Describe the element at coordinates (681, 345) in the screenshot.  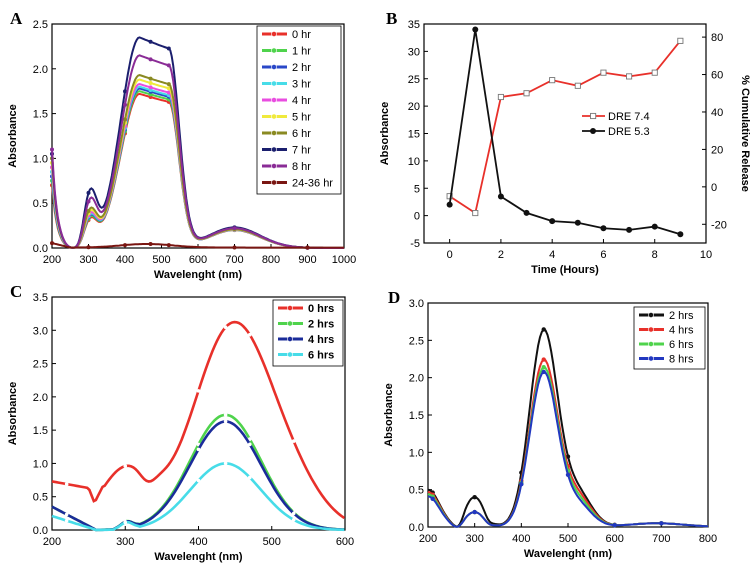
I see `legend-entry: 6 hrs` at that location.